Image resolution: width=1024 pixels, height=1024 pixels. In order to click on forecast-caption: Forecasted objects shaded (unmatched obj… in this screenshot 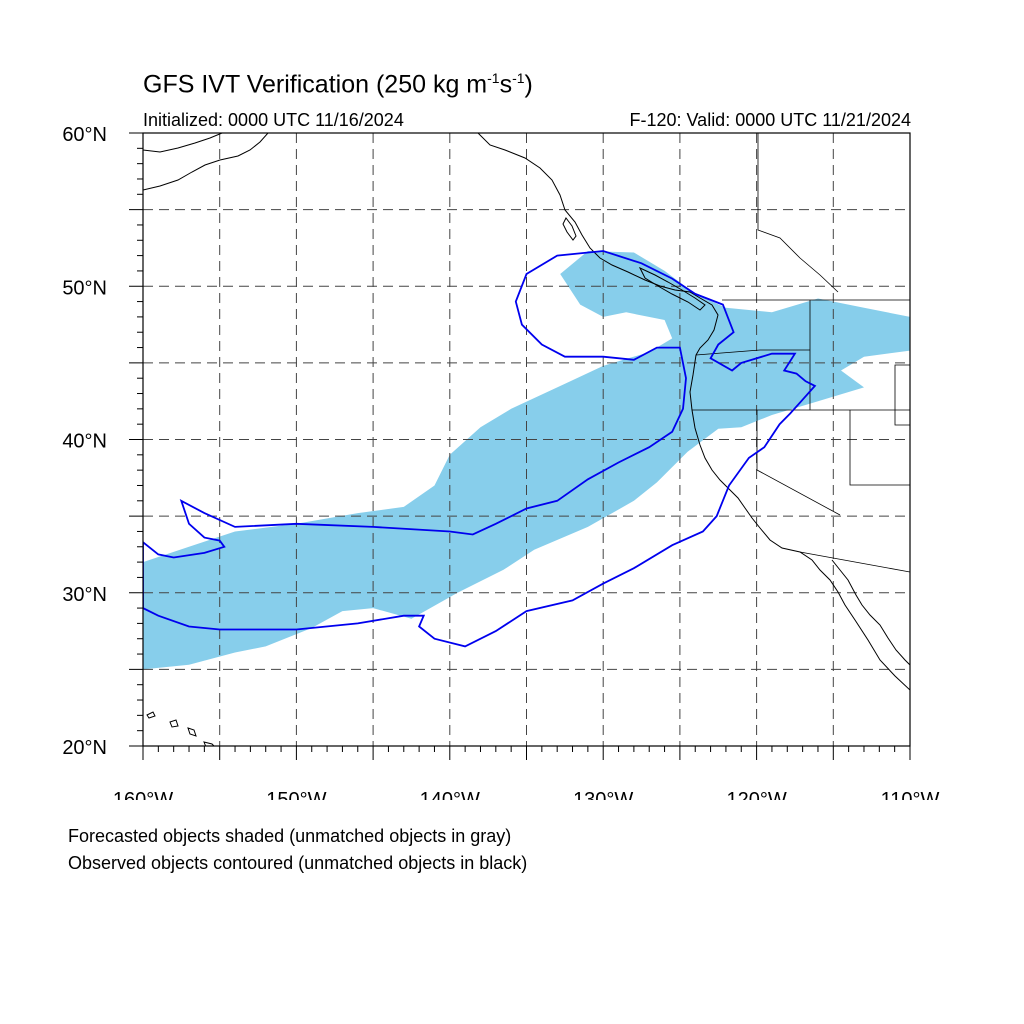, I will do `click(290, 836)`.